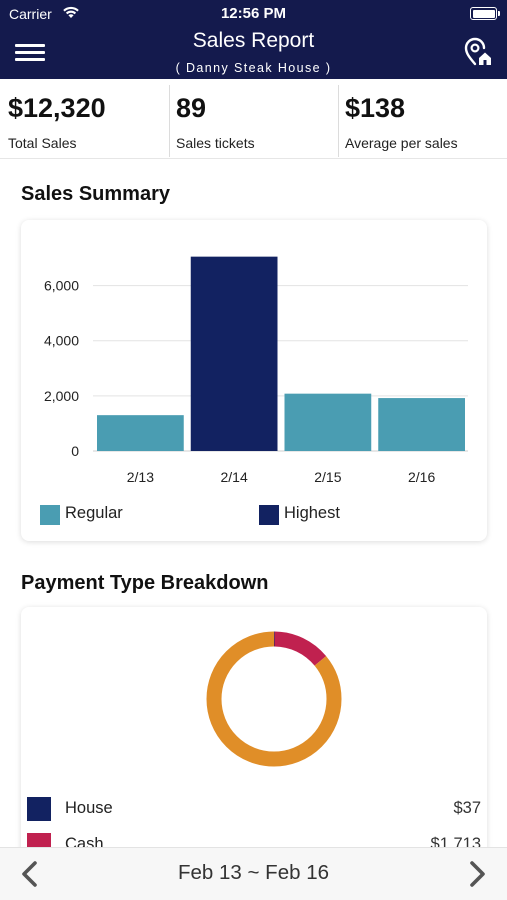  I want to click on x-tick-label: 2/16, so click(421, 477).